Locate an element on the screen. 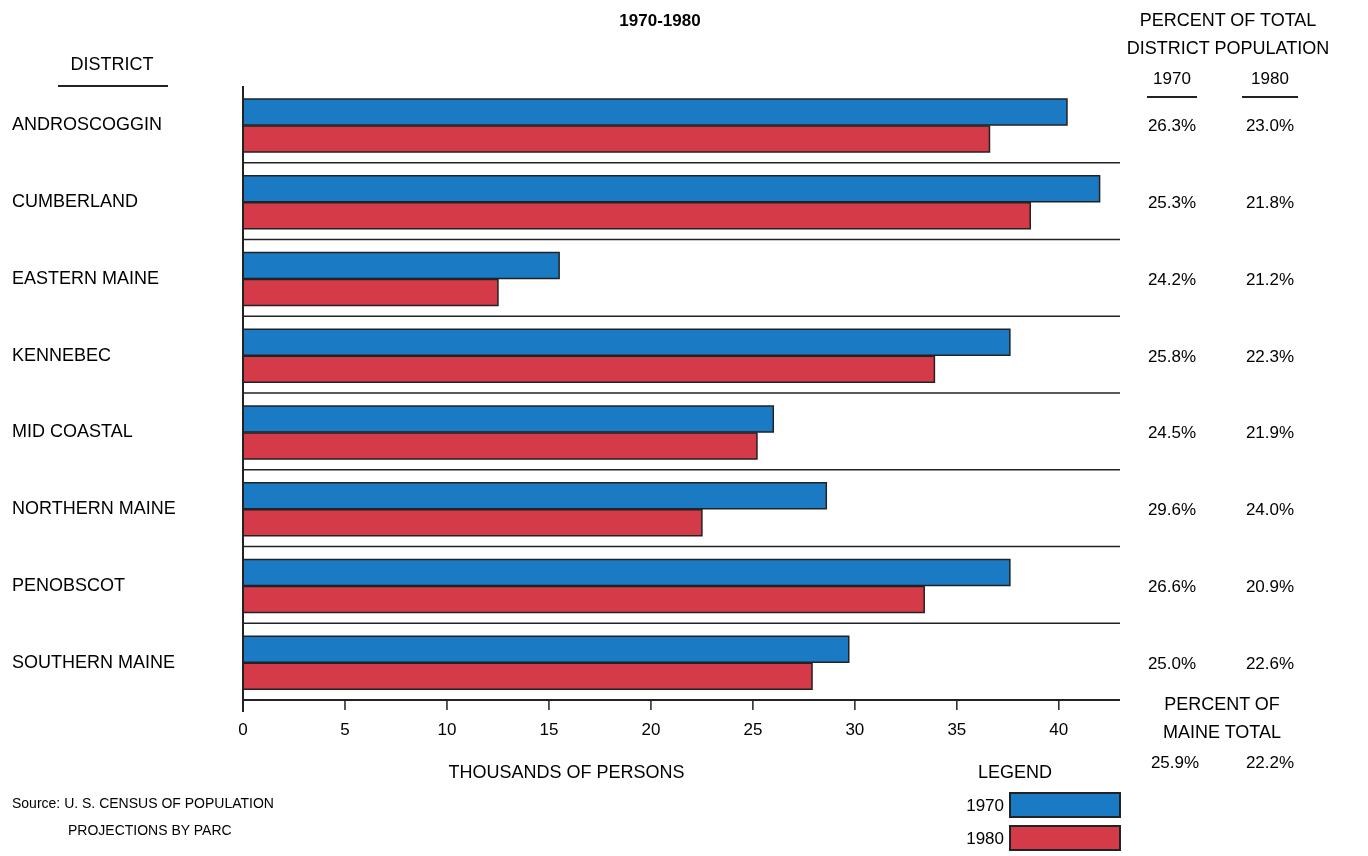  y-axis-title: DISTRICT is located at coordinates (112, 64).